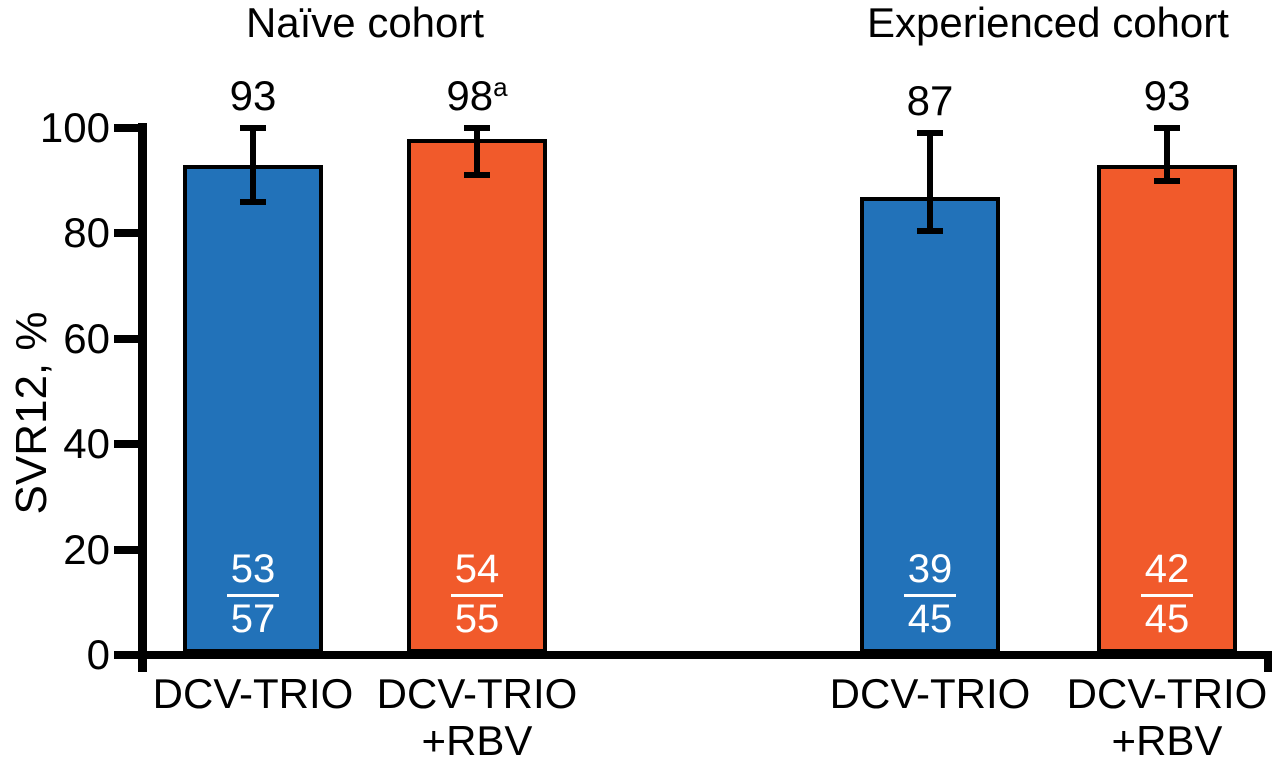 Image resolution: width=1280 pixels, height=765 pixels. Describe the element at coordinates (253, 619) in the screenshot. I see `fraction-denominator: 57` at that location.